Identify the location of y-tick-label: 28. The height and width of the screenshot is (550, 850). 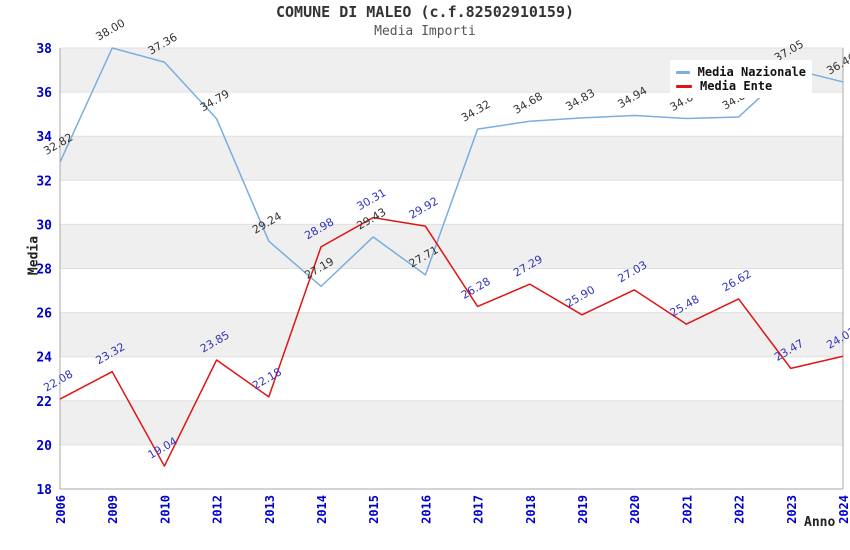
(44, 270).